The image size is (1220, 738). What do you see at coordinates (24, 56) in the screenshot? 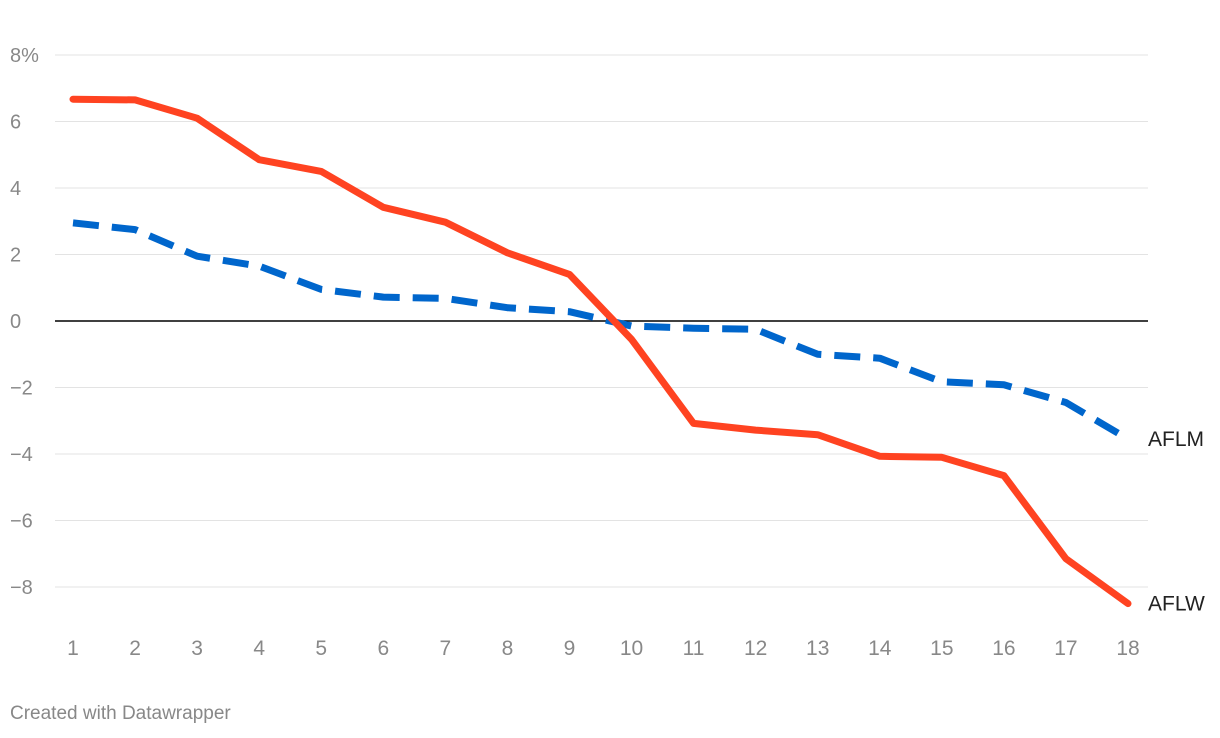
I see `y-tick-label: 8%` at bounding box center [24, 56].